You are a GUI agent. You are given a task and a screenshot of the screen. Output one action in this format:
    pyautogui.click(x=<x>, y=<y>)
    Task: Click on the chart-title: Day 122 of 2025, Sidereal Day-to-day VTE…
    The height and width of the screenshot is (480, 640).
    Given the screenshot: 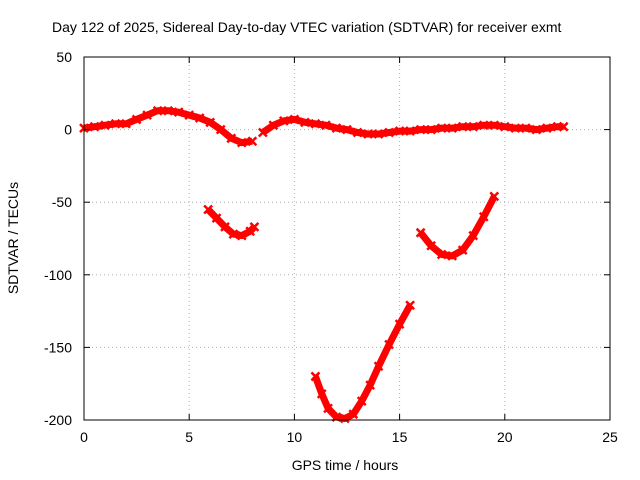 What is the action you would take?
    pyautogui.click(x=306, y=27)
    